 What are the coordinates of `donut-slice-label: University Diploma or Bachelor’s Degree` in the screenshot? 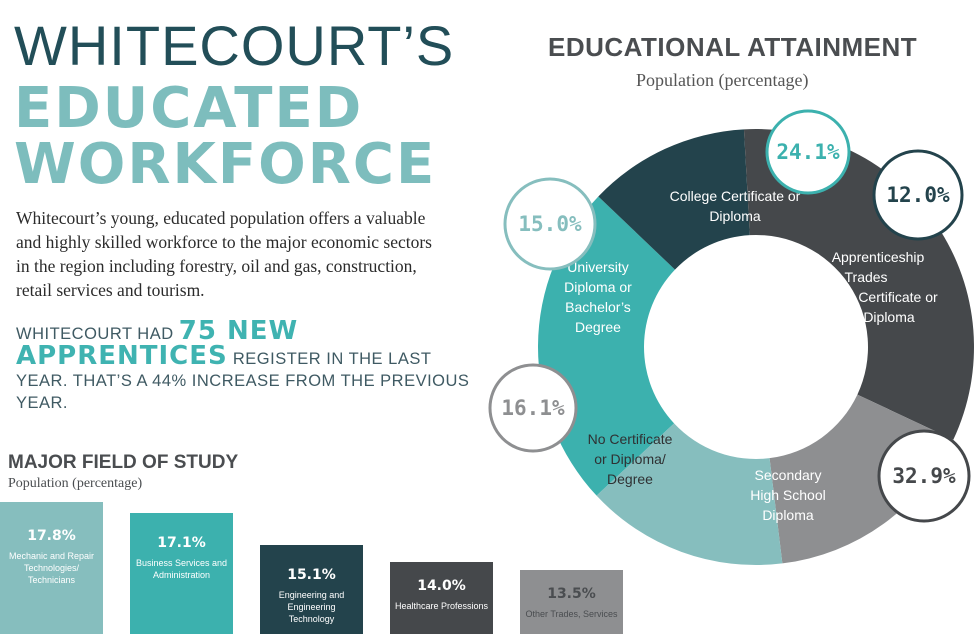 It's located at (598, 297).